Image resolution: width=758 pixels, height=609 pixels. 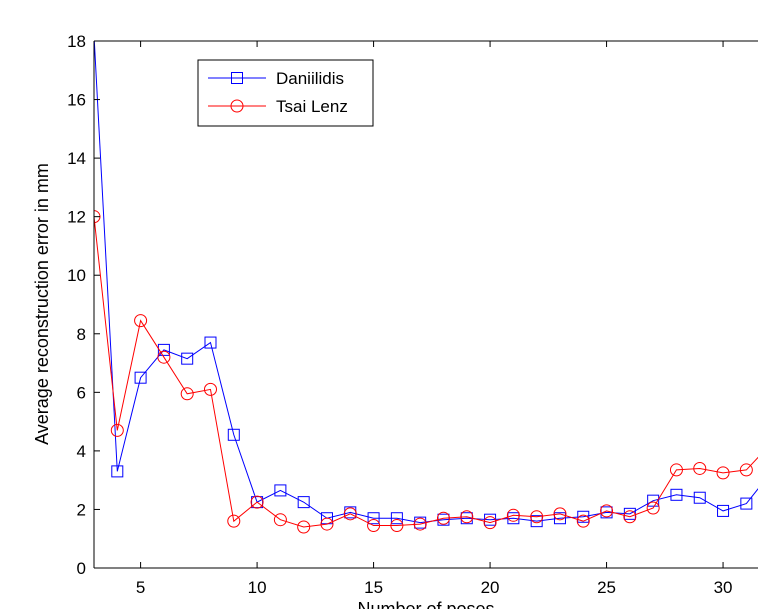 What do you see at coordinates (81, 568) in the screenshot?
I see `y-tick-label: 0` at bounding box center [81, 568].